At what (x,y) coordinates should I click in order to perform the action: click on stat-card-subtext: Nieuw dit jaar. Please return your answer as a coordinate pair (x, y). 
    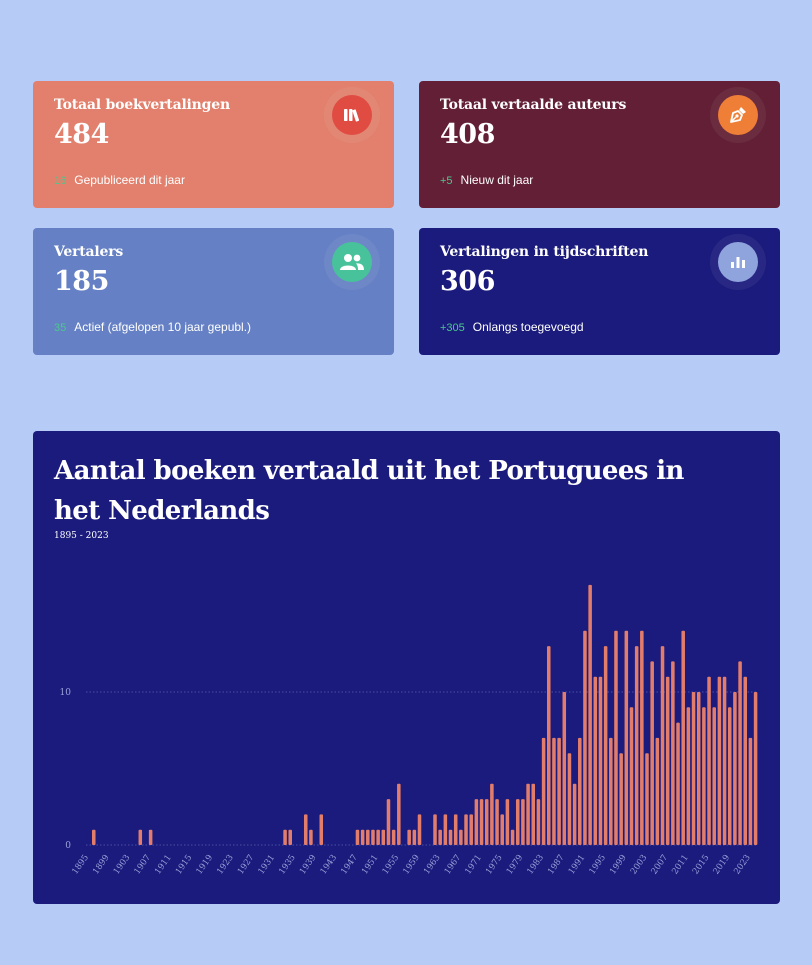
    Looking at the image, I should click on (497, 180).